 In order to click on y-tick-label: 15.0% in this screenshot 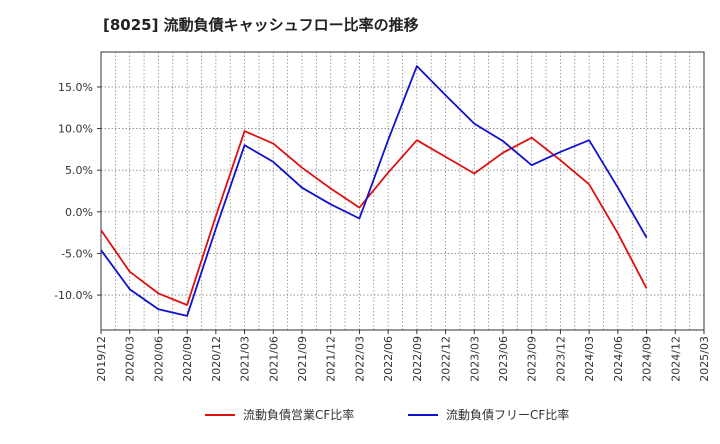, I will do `click(75, 87)`.